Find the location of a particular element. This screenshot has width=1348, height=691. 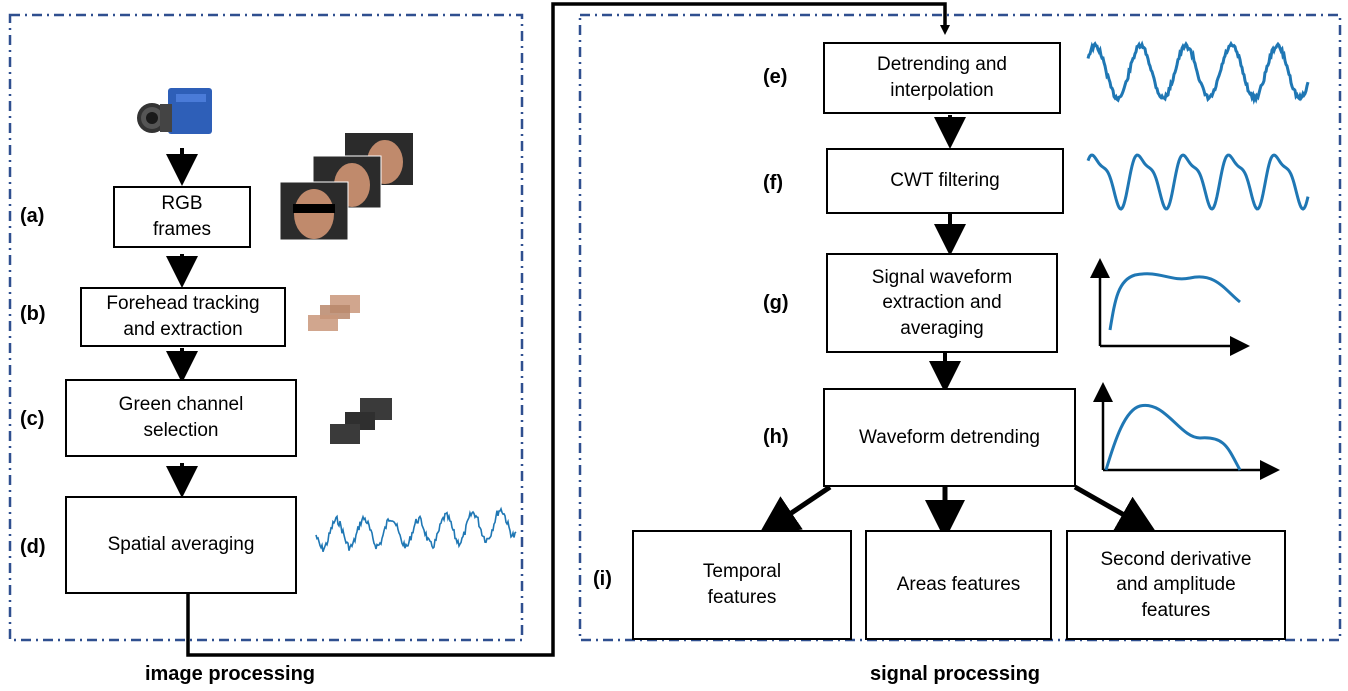

cwt-signal-plot is located at coordinates (1198, 182).